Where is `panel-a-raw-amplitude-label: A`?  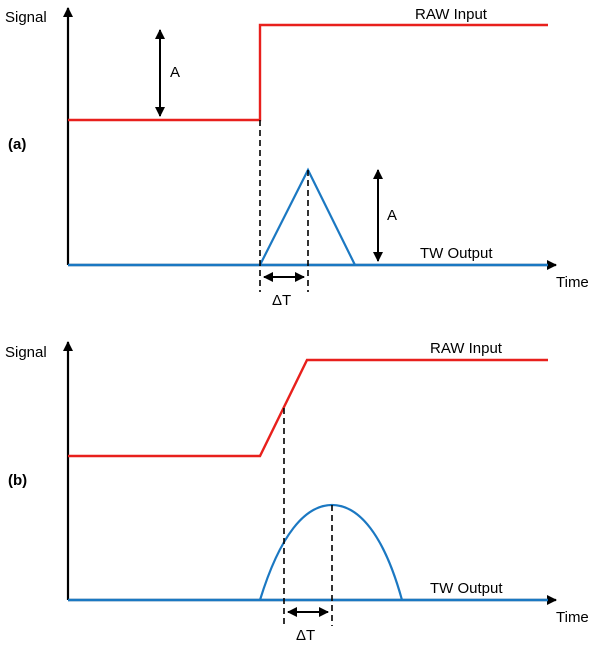
panel-a-raw-amplitude-label: A is located at coordinates (175, 72).